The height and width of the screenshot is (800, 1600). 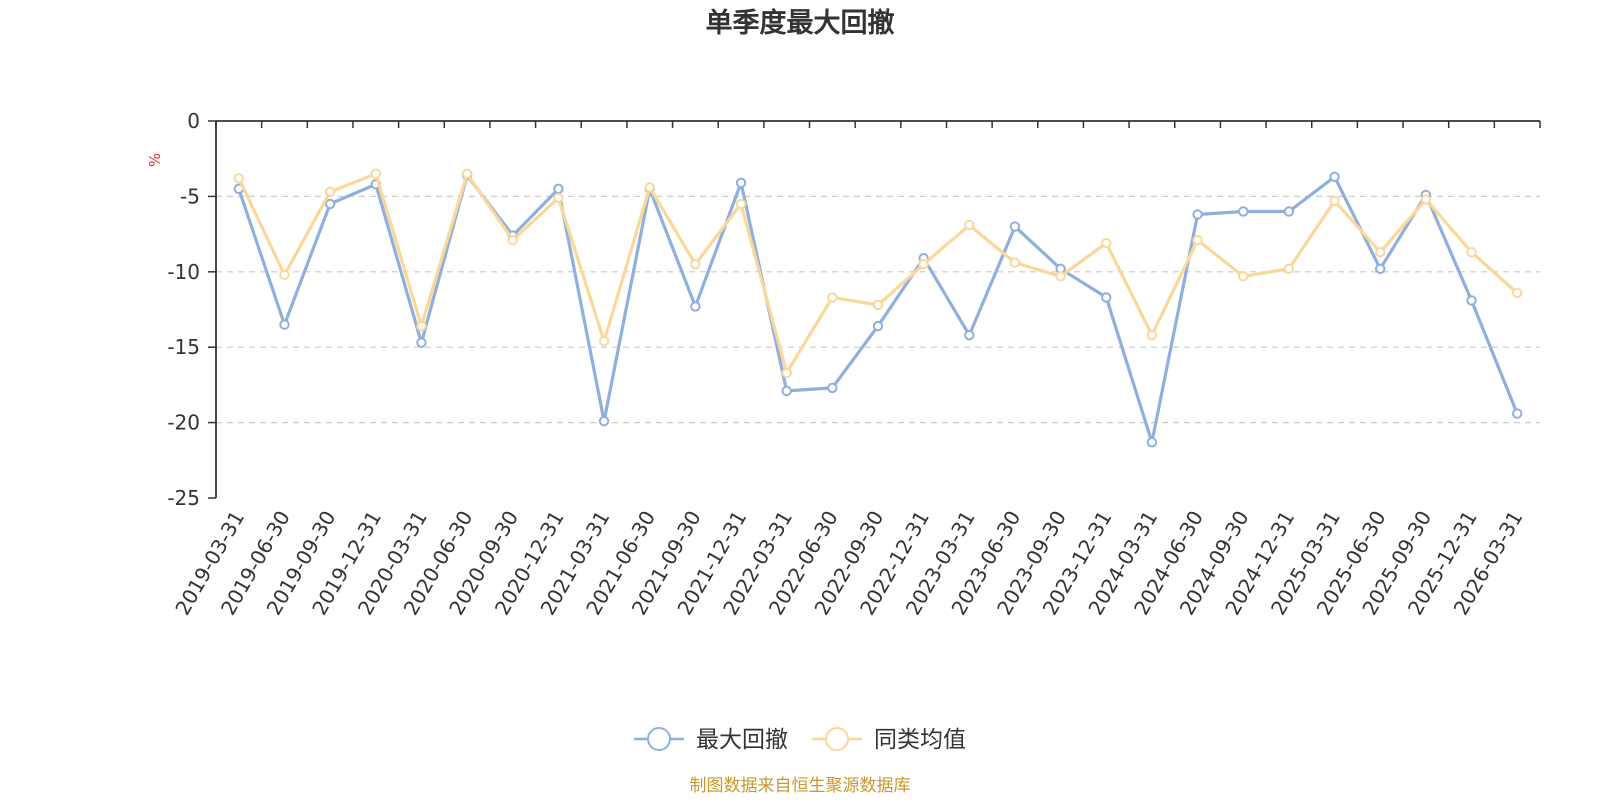 I want to click on legend-item: 同类均值, so click(x=889, y=740).